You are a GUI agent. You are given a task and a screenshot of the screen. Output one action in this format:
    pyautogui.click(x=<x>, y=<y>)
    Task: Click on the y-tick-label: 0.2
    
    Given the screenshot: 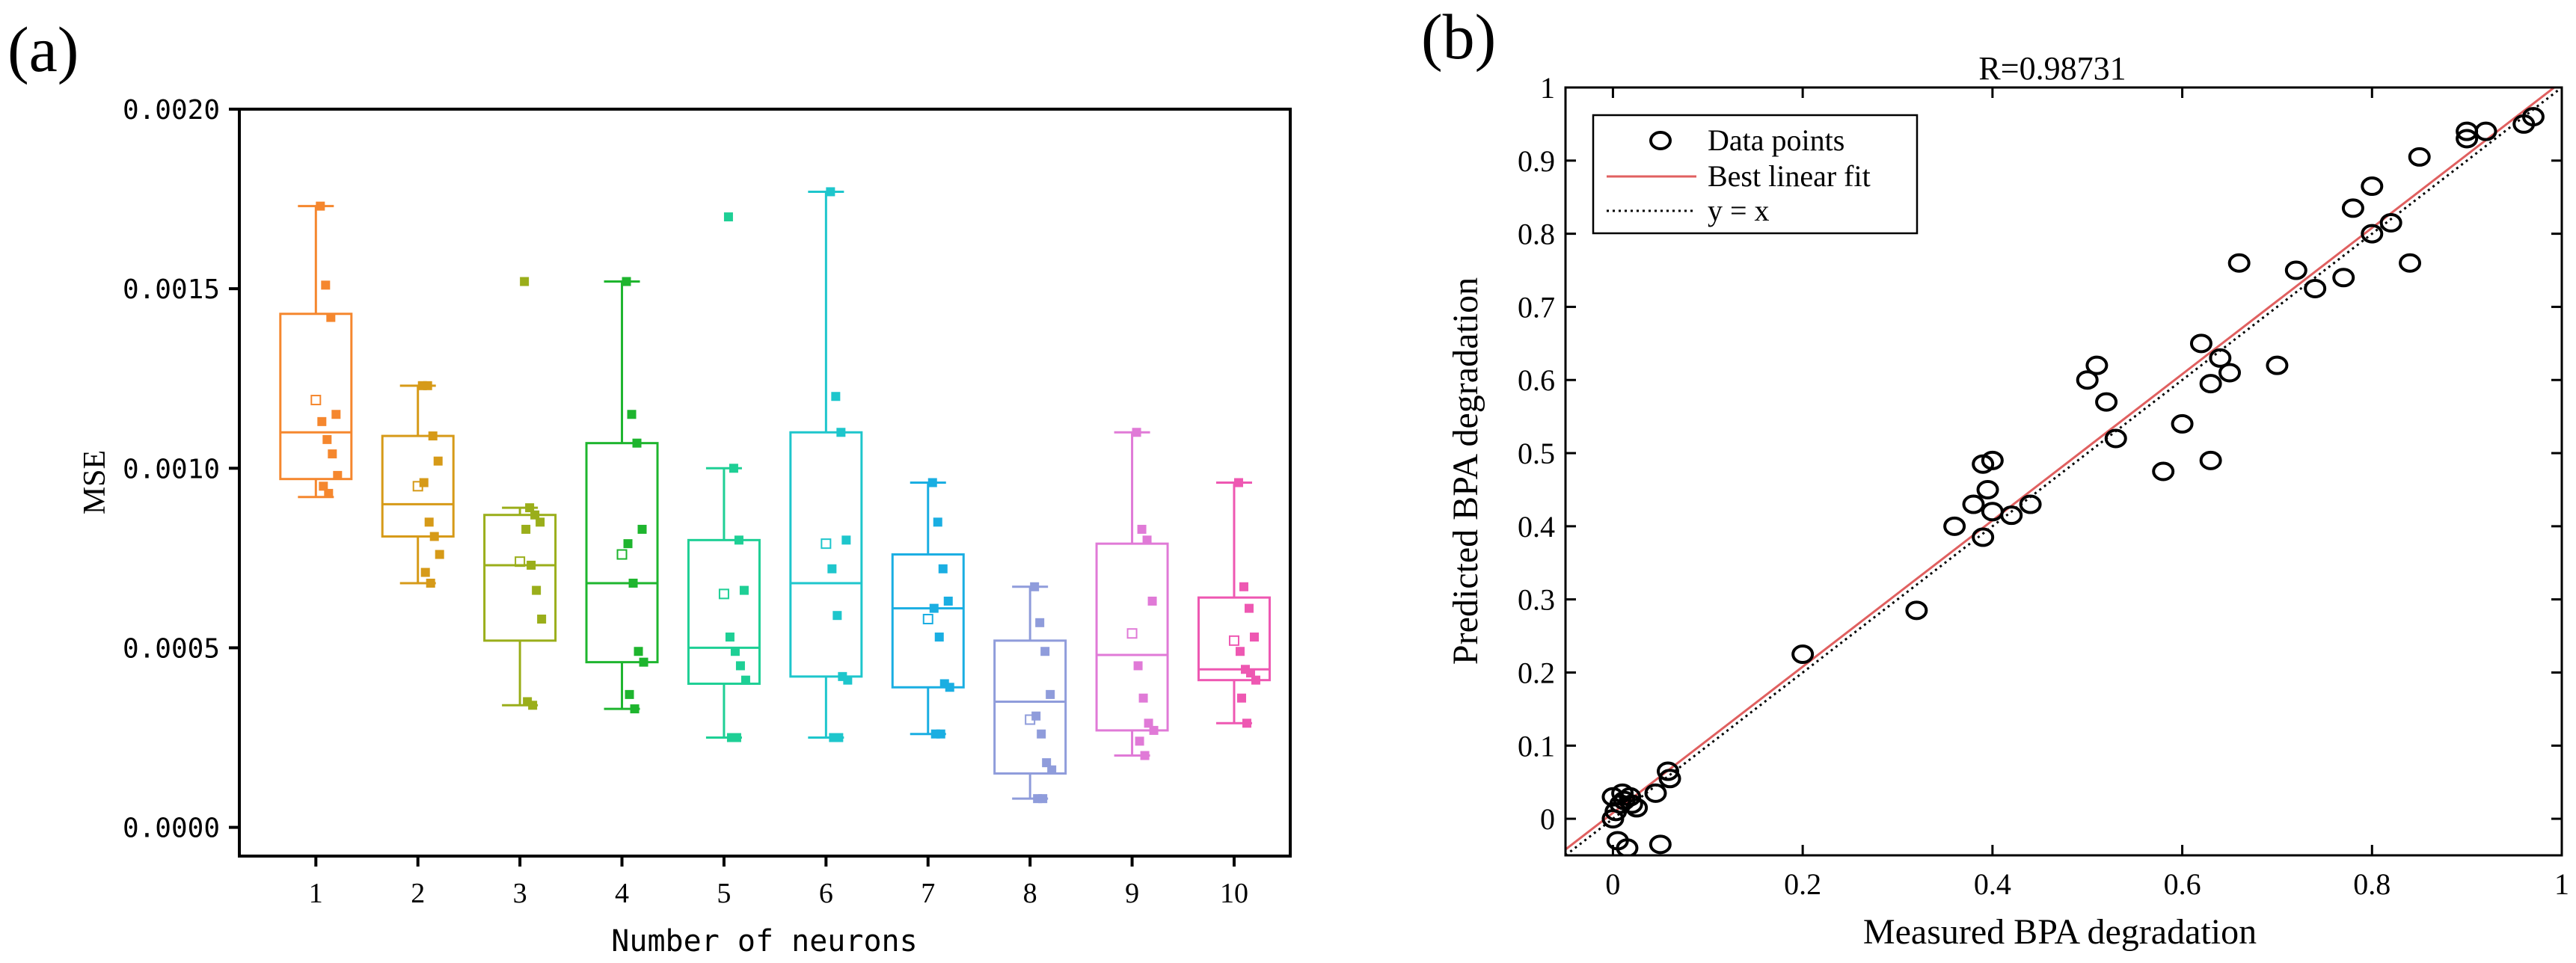 What is the action you would take?
    pyautogui.click(x=1536, y=672)
    